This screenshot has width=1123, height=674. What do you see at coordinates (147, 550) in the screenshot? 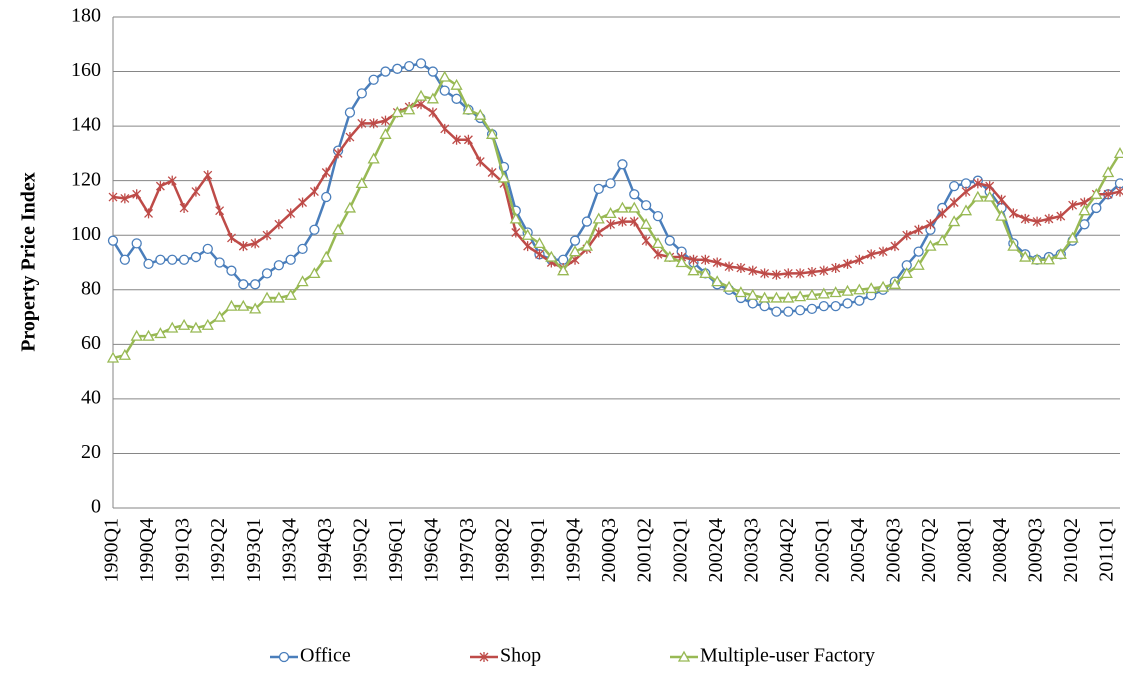
I see `x-tick-label: 1990Q4` at bounding box center [147, 550].